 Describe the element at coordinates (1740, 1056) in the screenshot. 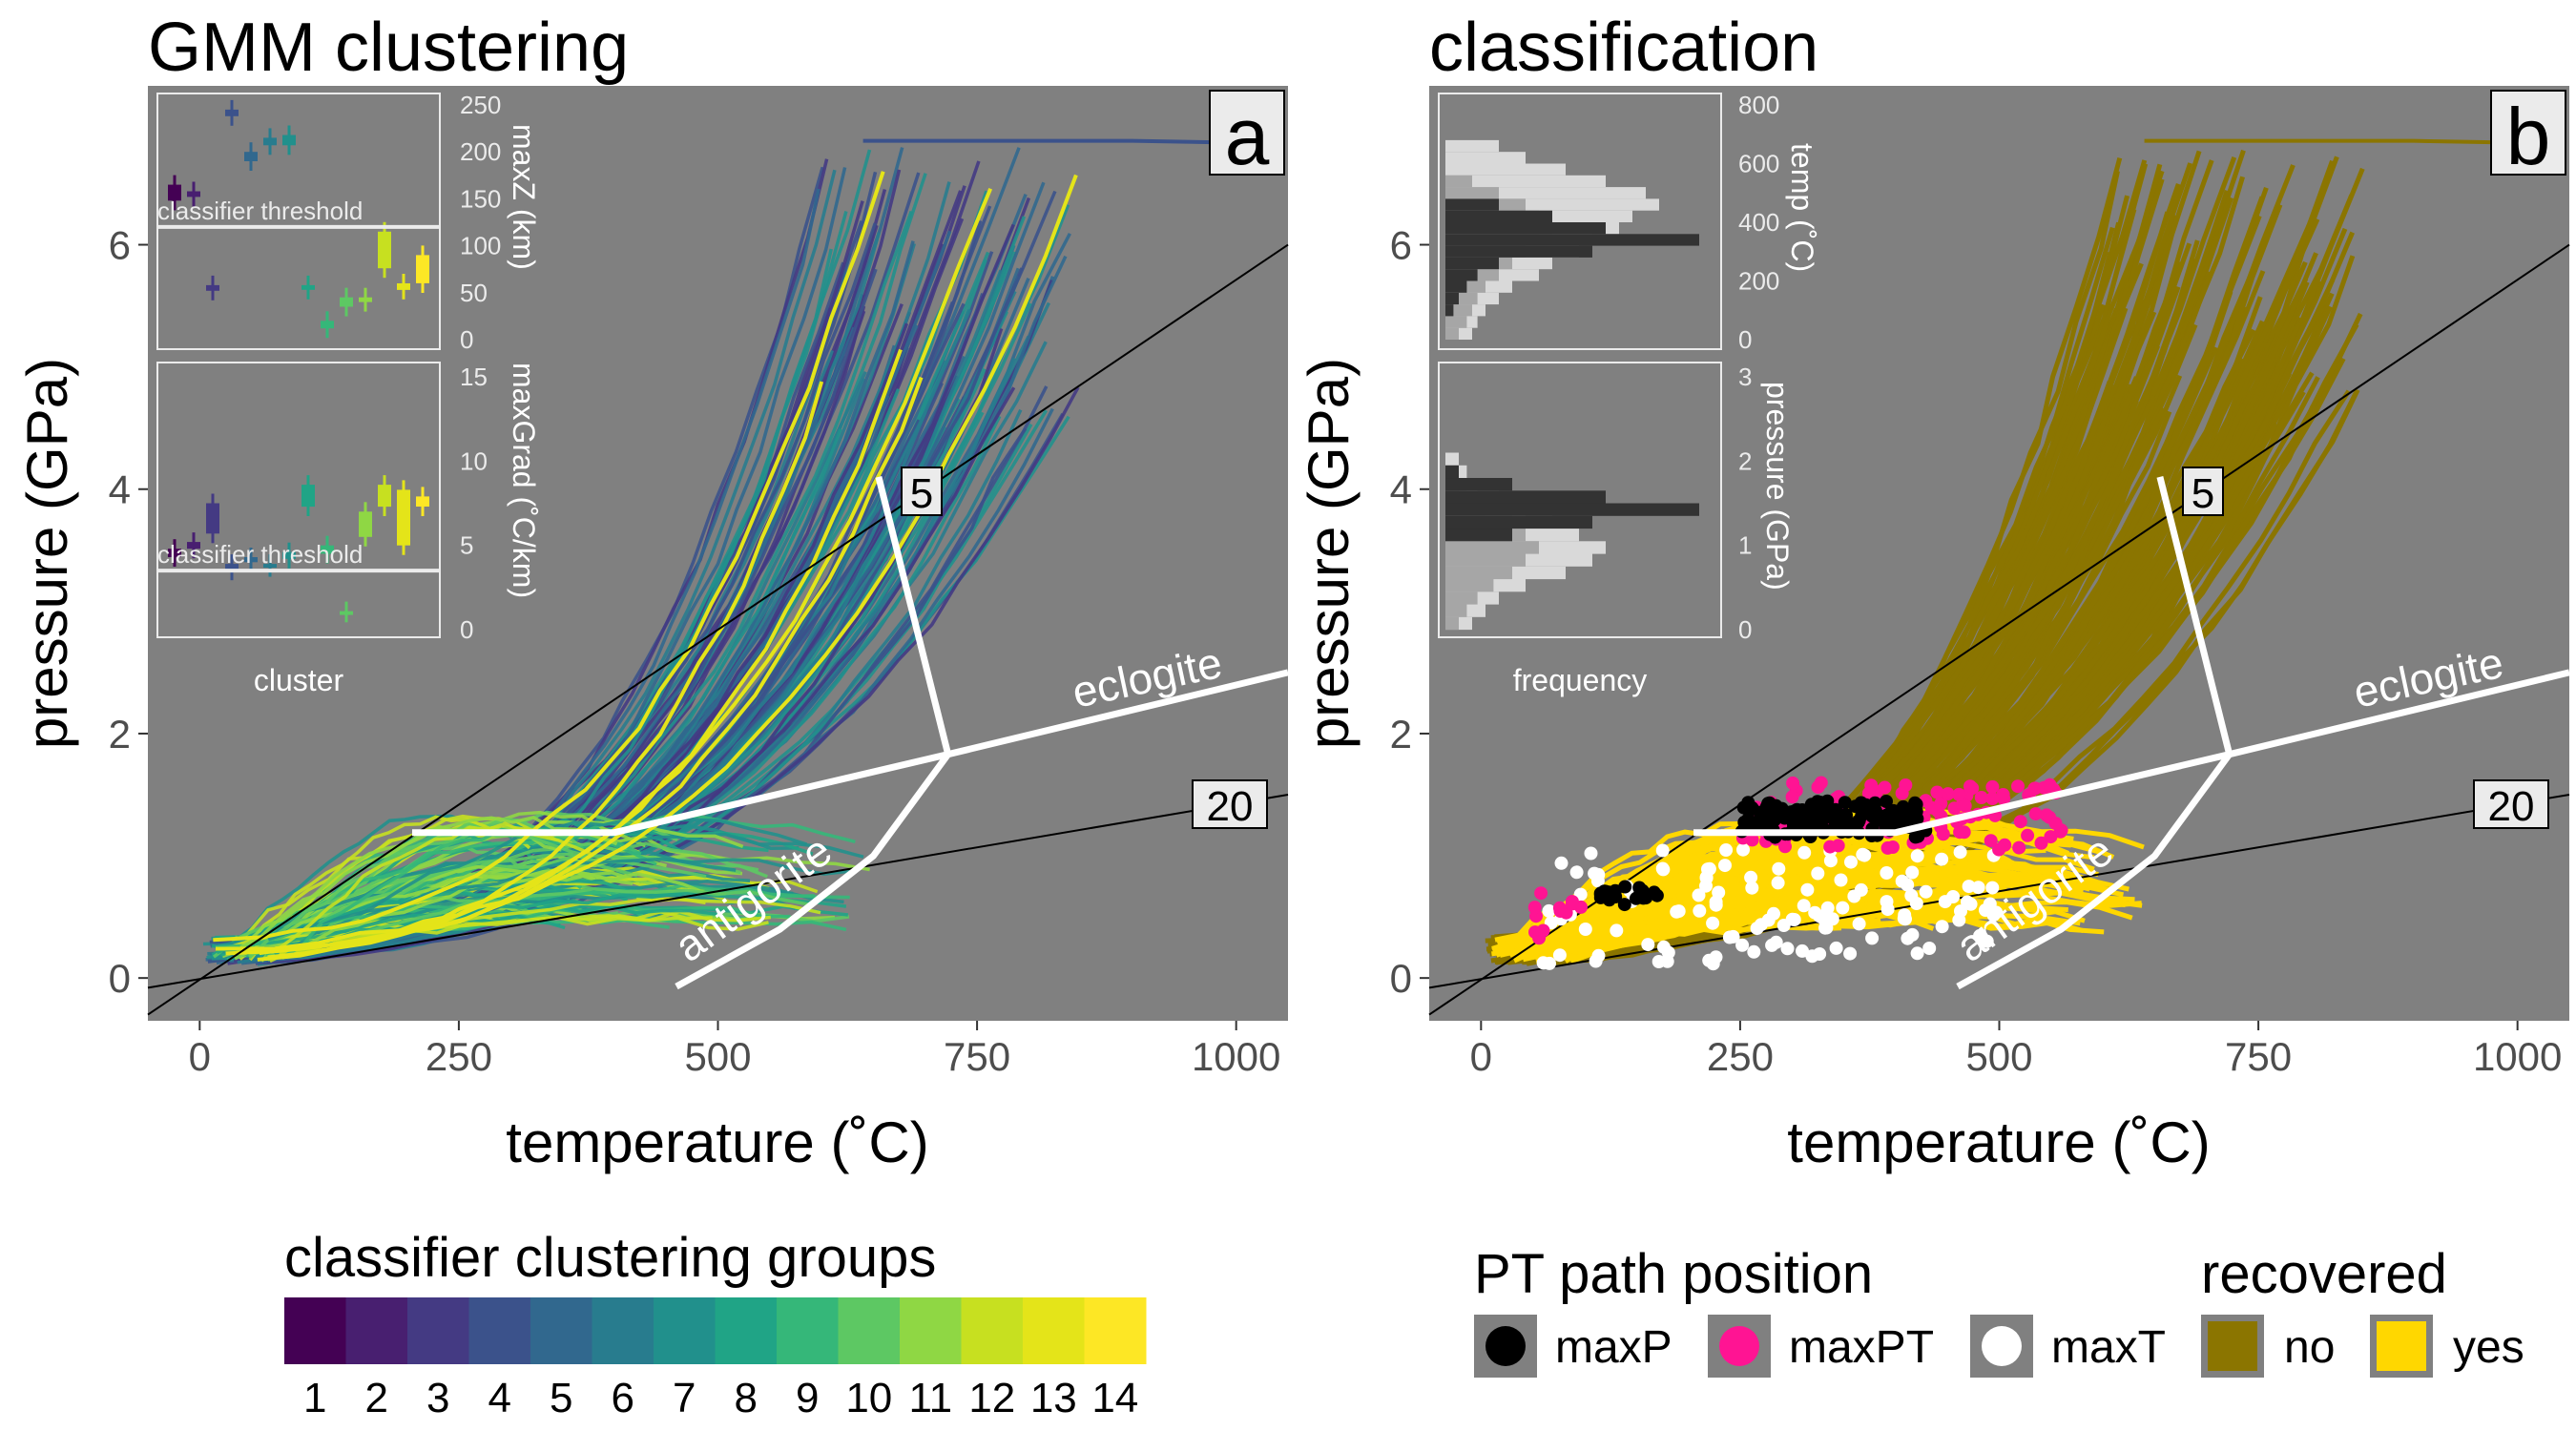

I see `x-tick-label: 250` at that location.